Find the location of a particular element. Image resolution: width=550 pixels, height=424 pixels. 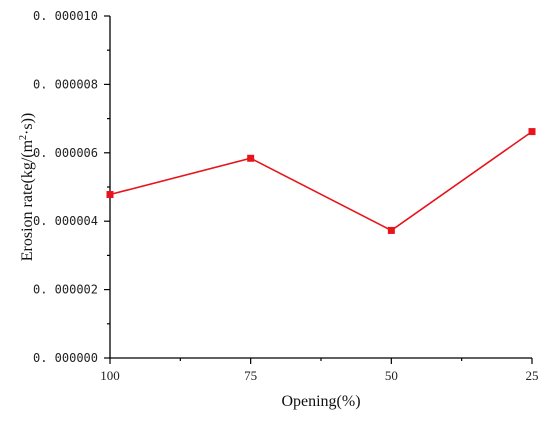

y-axis-title: Erosion rate(kg/(m2·s)) is located at coordinates (27, 187).